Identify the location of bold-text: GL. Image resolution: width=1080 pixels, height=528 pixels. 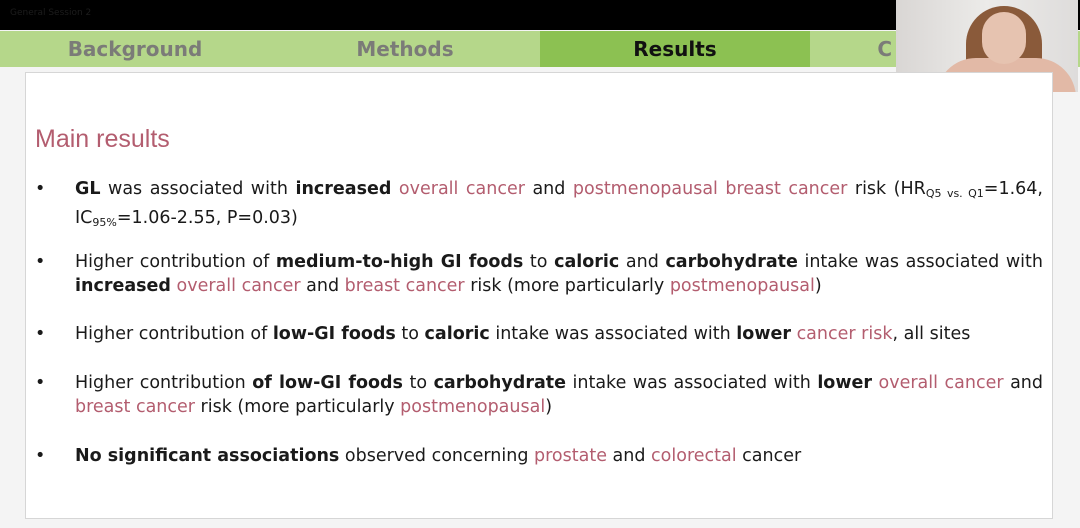
(88, 189).